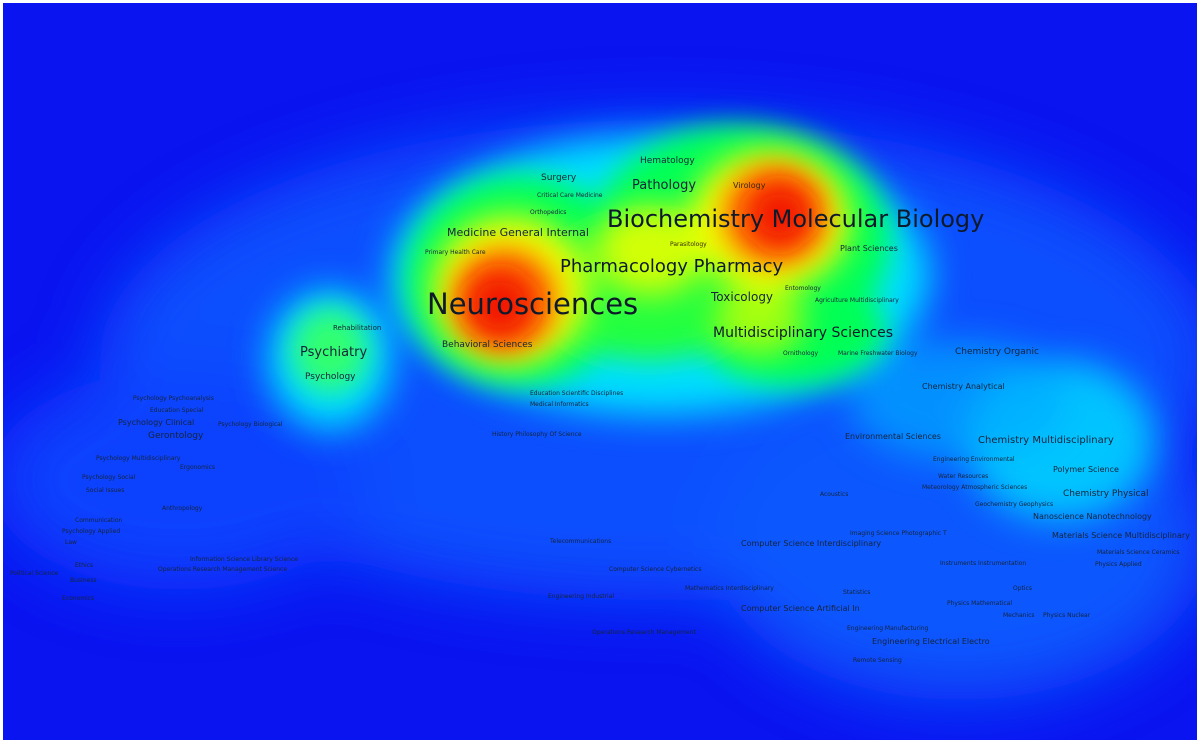  I want to click on label-information-science-library-science: Information Science Library Science, so click(244, 559).